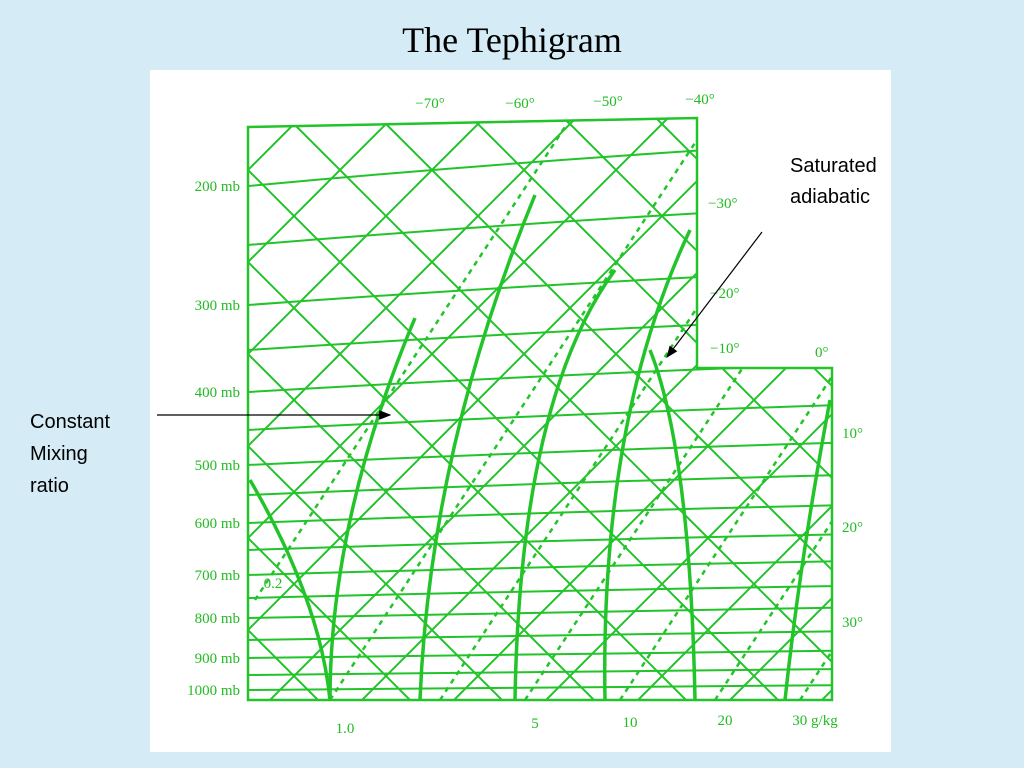  Describe the element at coordinates (519, 104) in the screenshot. I see `temperature-label: −60°` at that location.